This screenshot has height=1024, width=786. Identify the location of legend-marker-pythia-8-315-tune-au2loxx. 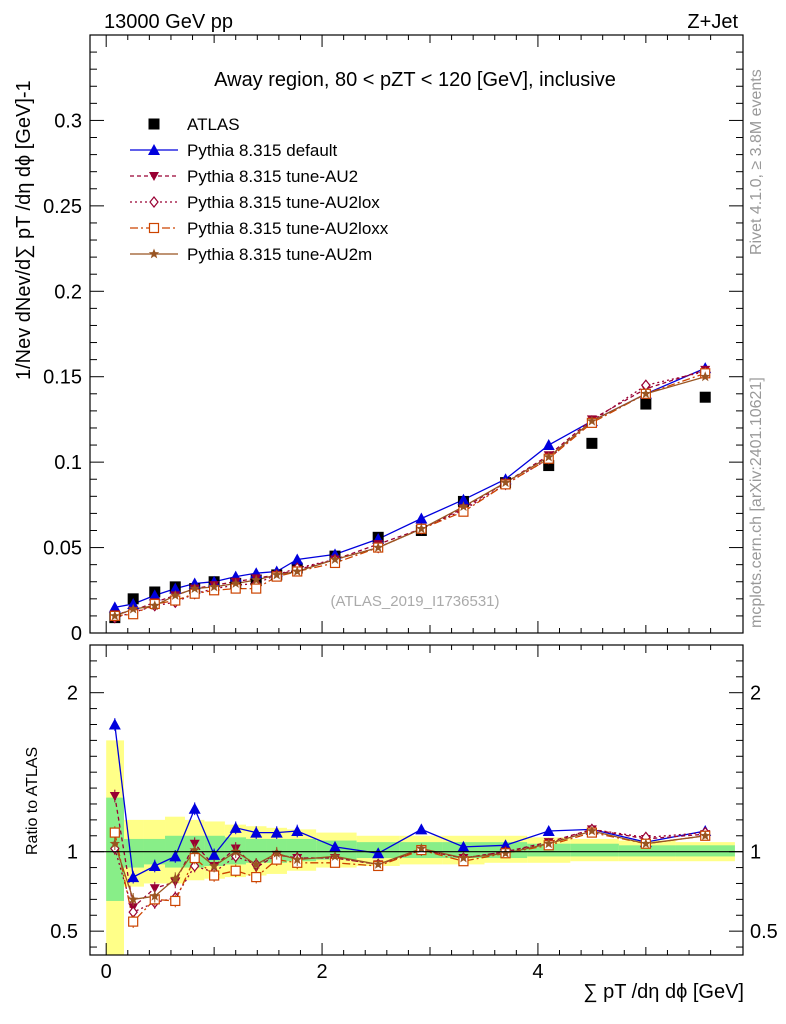
(154, 228).